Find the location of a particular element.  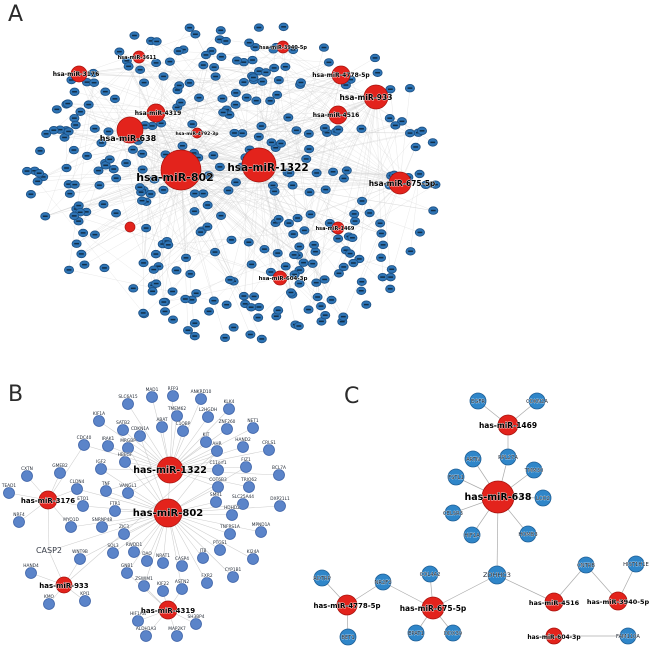

gene-label: ETO1 is located at coordinates (83, 499).